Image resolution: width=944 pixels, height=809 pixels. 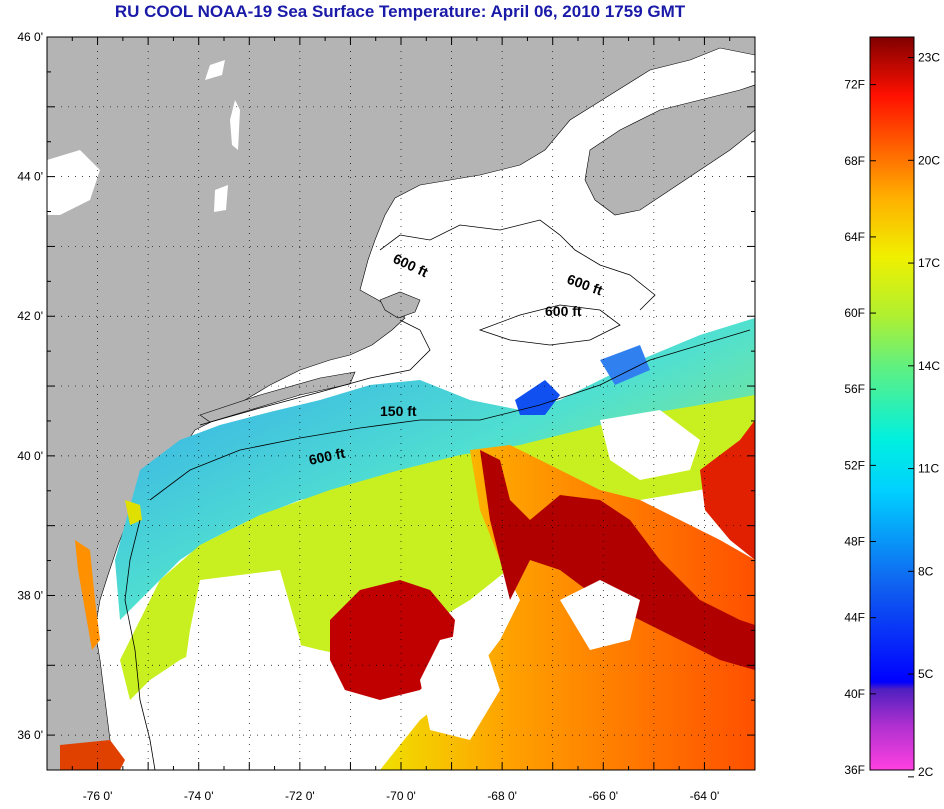 I want to click on colorbar-c-label: 8C, so click(x=926, y=571).